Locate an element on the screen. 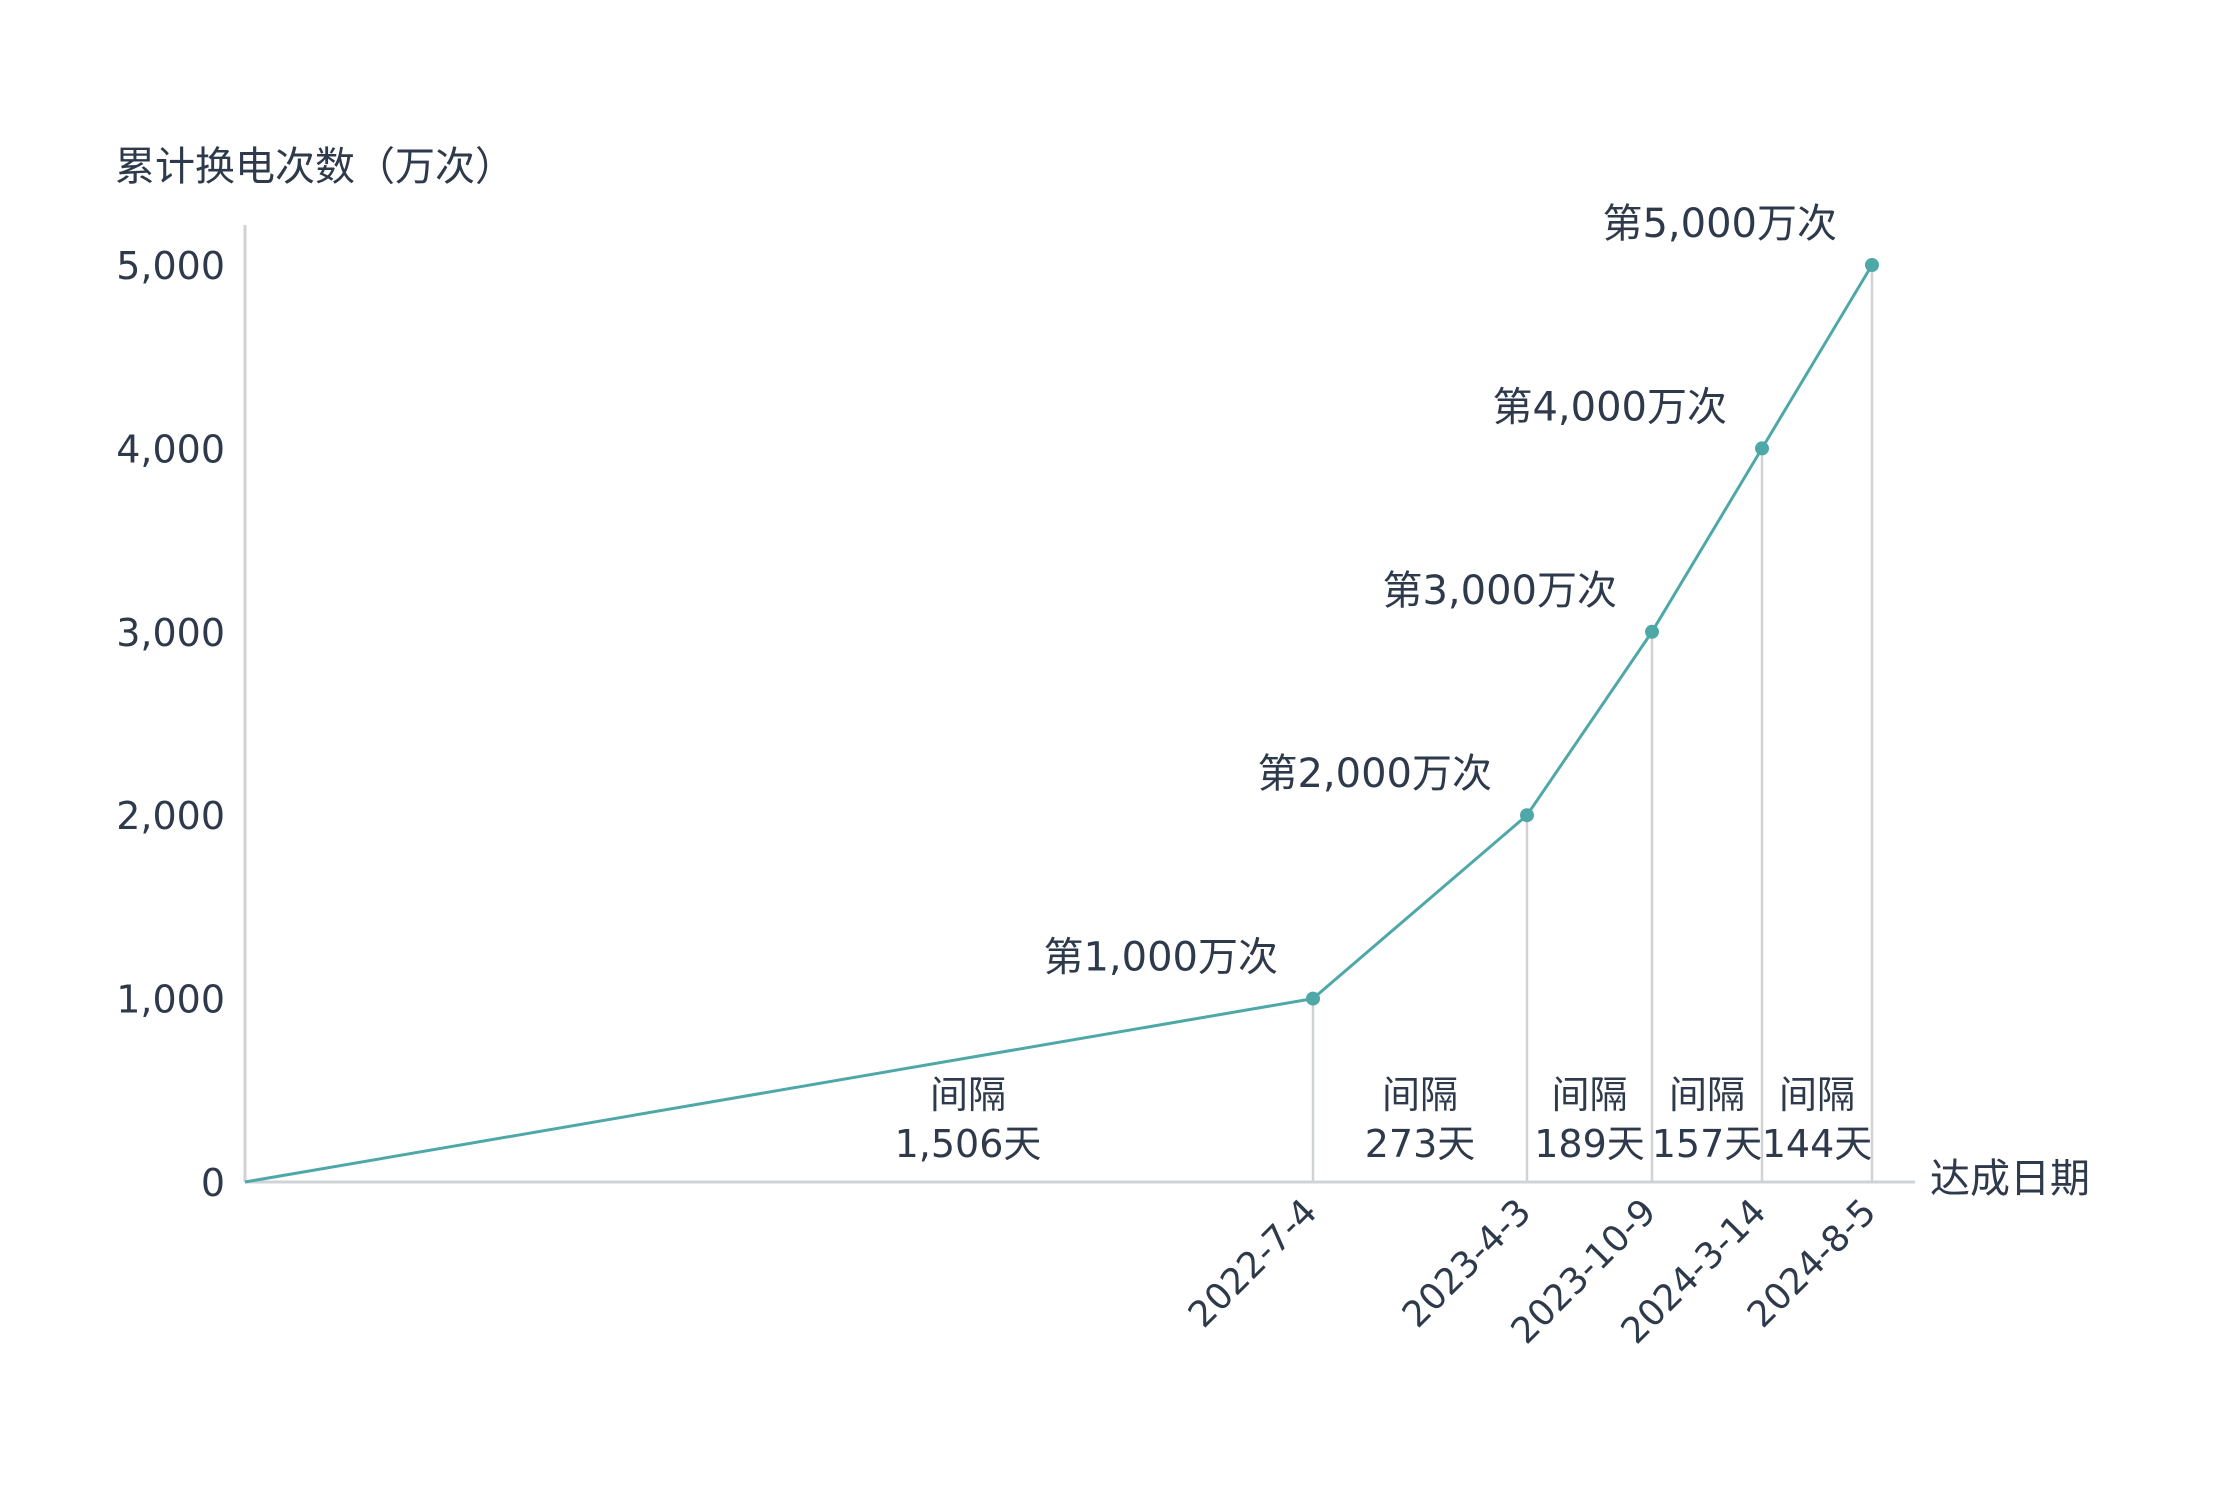  milestone-label: 第2,000万次 is located at coordinates (1374, 774).